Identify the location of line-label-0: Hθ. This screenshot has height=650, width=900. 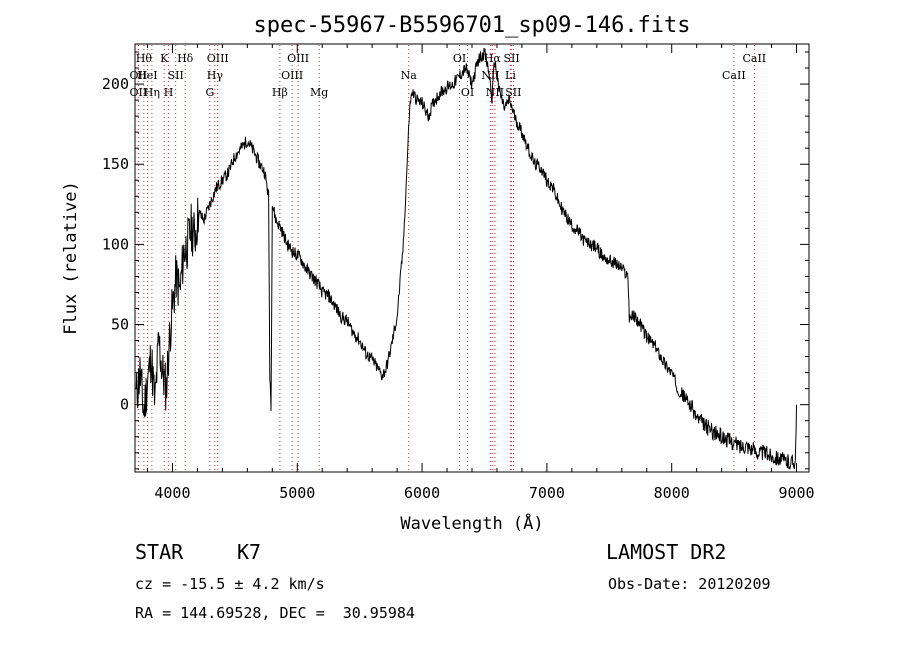
(144, 58).